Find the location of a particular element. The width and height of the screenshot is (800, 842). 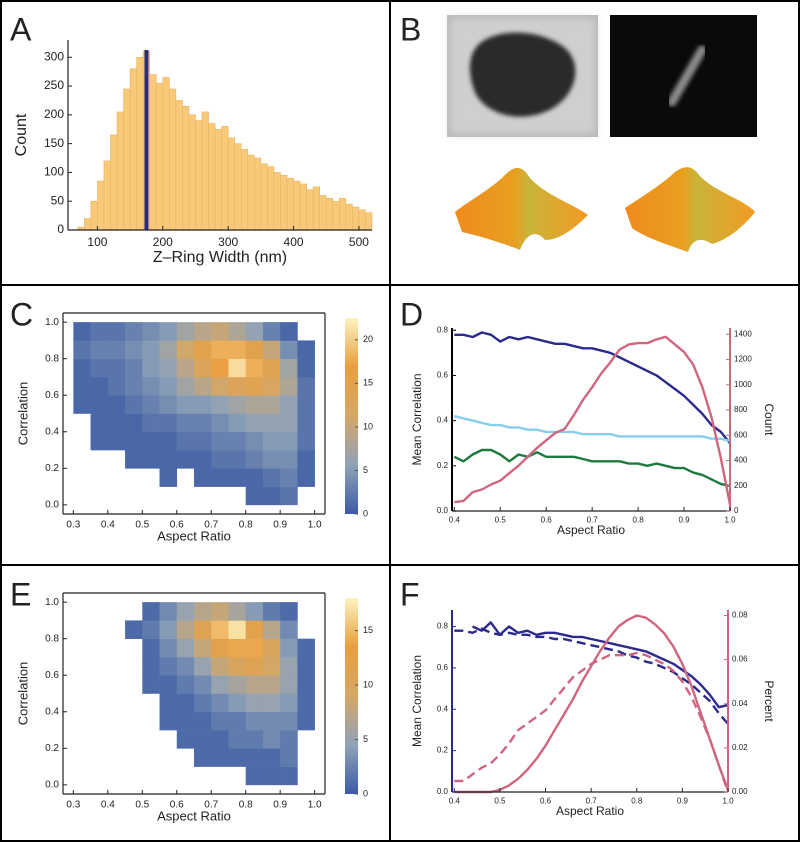

cell-silhouette is located at coordinates (522, 74).